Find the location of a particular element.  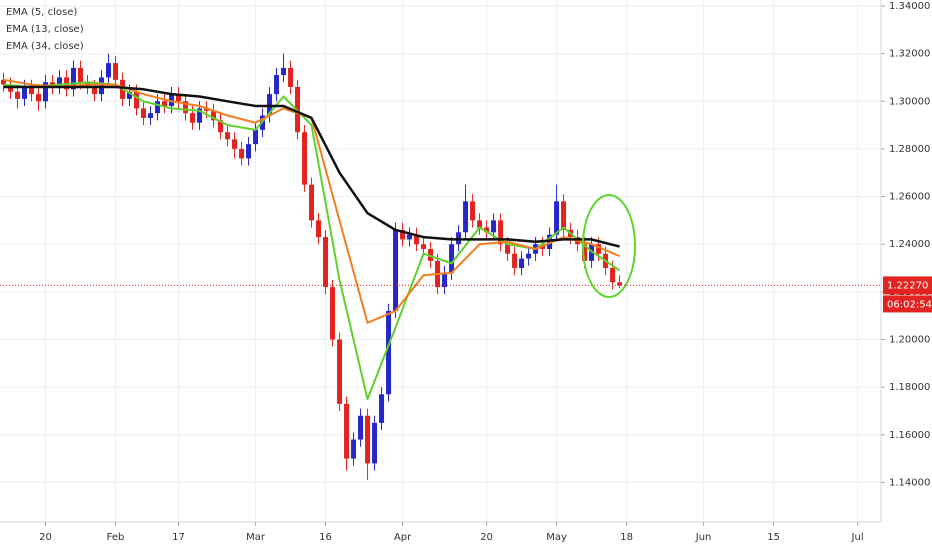

last-price-label: 1.22270 is located at coordinates (907, 285).